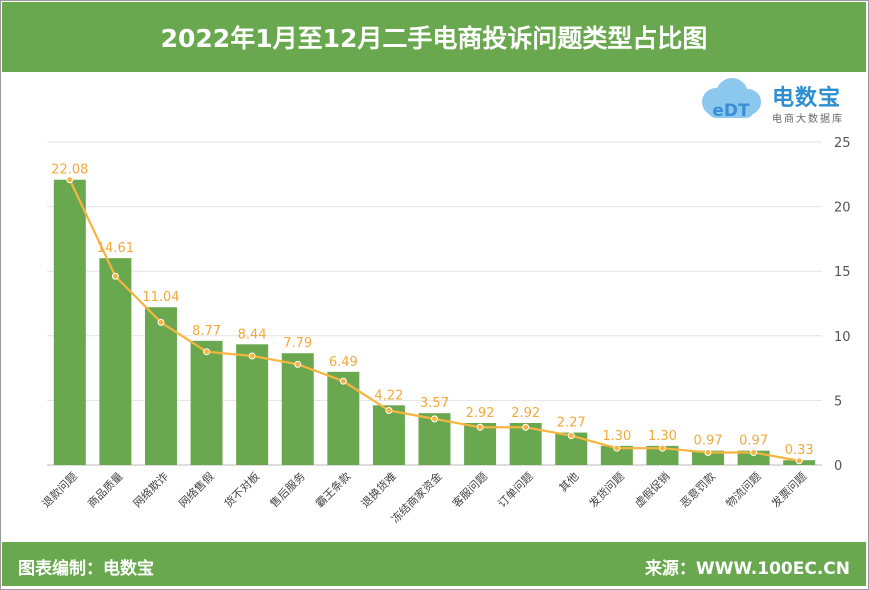  Describe the element at coordinates (838, 466) in the screenshot. I see `y-tick-label: 0` at that location.